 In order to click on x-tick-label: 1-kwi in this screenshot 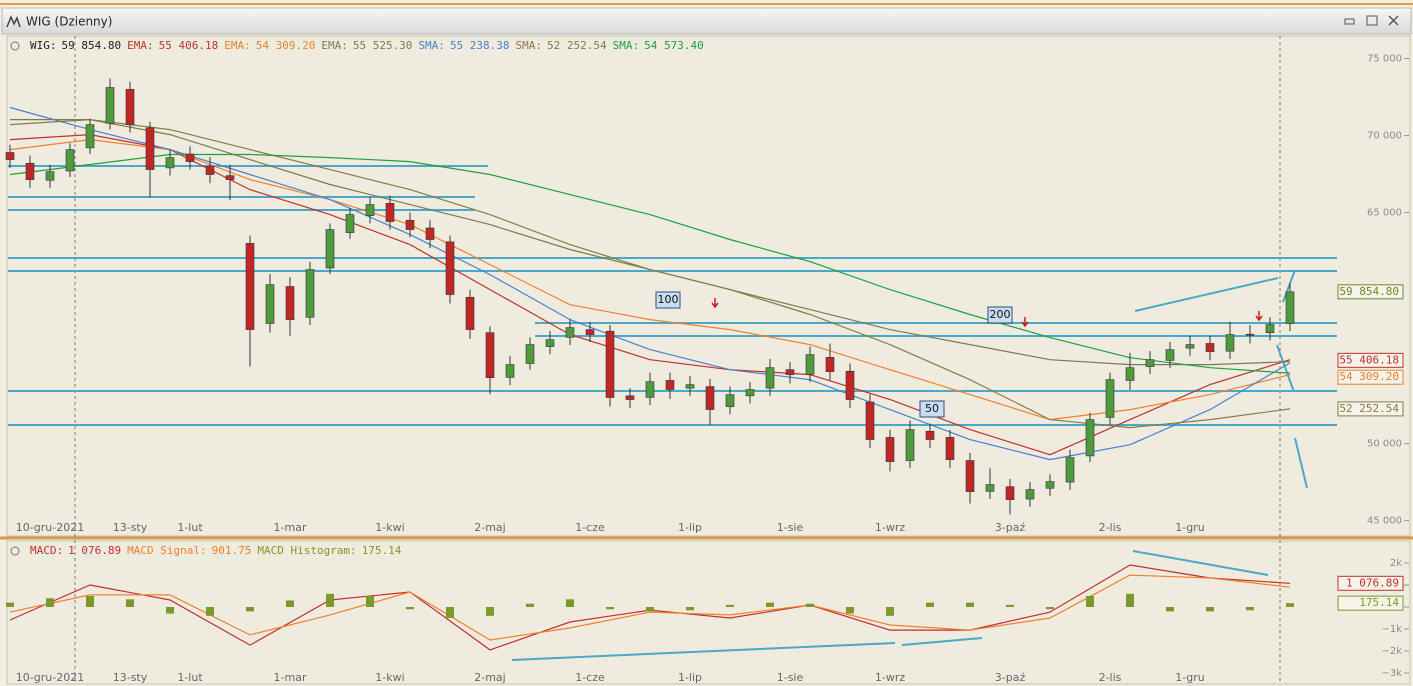, I will do `click(389, 677)`.